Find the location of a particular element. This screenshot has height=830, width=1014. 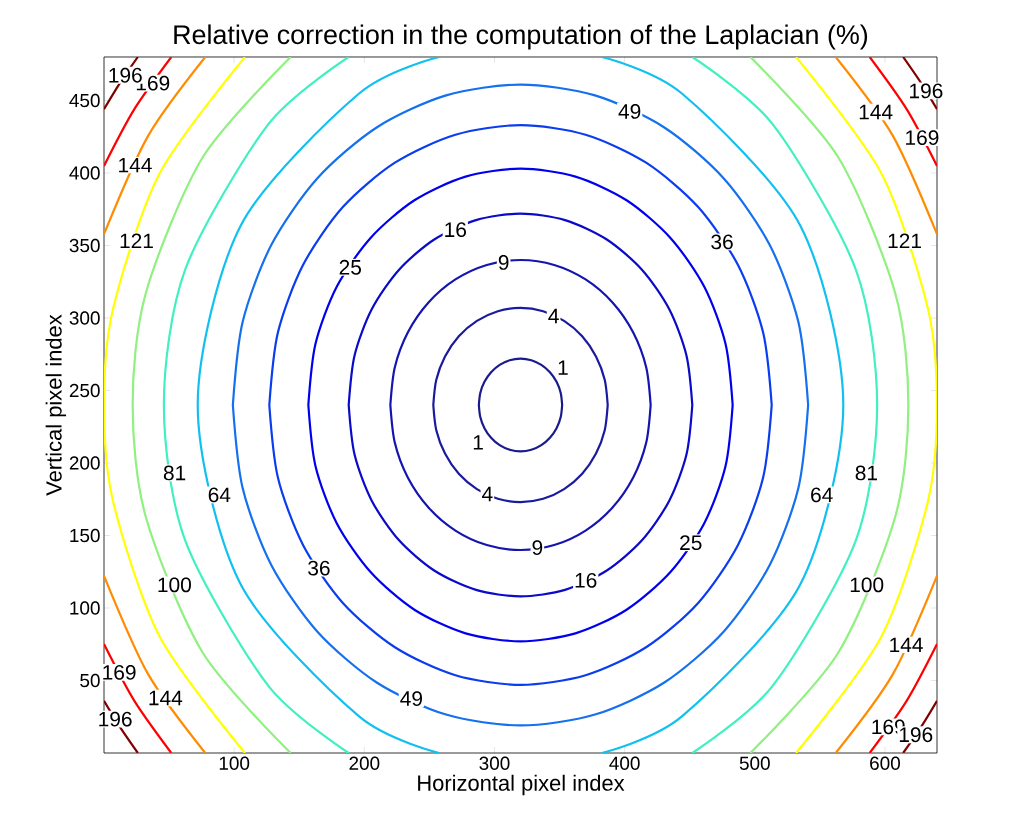

text: 1 is located at coordinates (563, 367).